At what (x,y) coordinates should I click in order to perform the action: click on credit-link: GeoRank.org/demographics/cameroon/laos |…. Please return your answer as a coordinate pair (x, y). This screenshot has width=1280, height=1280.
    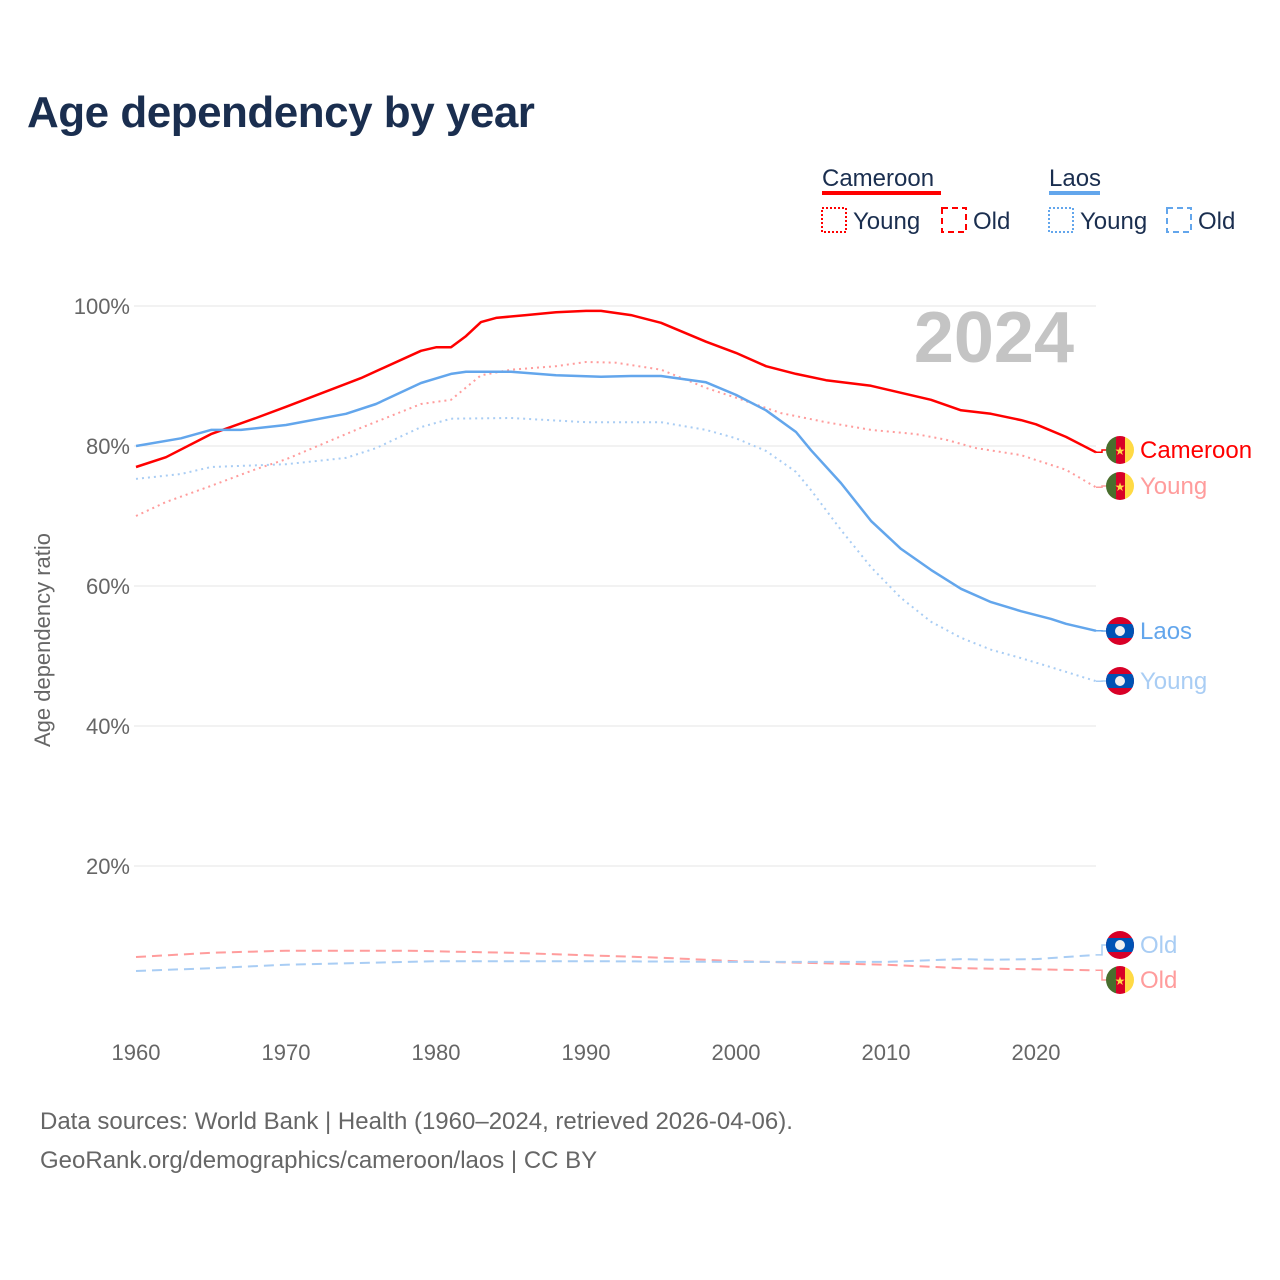
    Looking at the image, I should click on (319, 1160).